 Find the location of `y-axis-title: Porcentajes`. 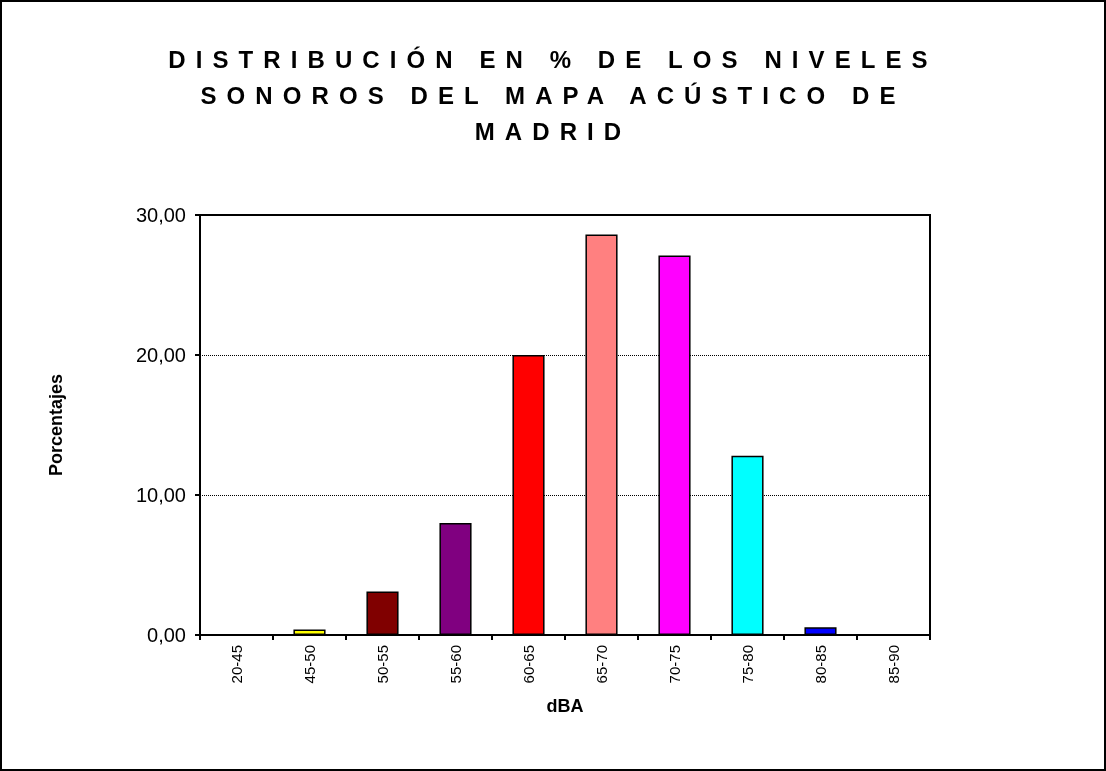

y-axis-title: Porcentajes is located at coordinates (56, 425).